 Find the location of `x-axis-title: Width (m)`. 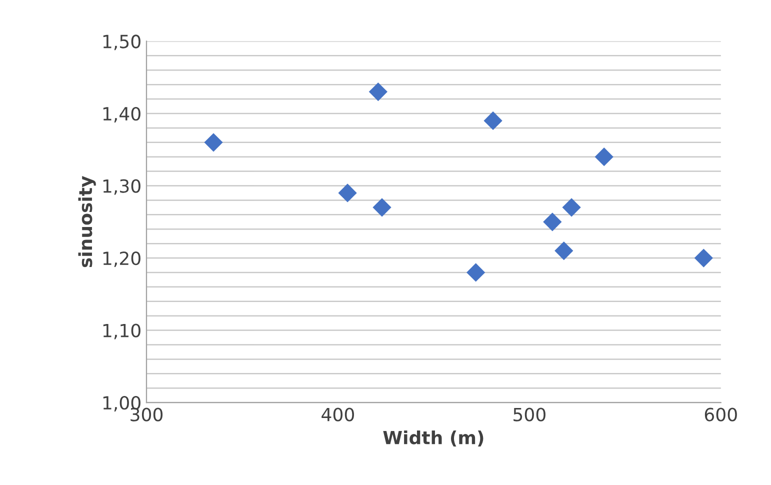

x-axis-title: Width (m) is located at coordinates (433, 438).